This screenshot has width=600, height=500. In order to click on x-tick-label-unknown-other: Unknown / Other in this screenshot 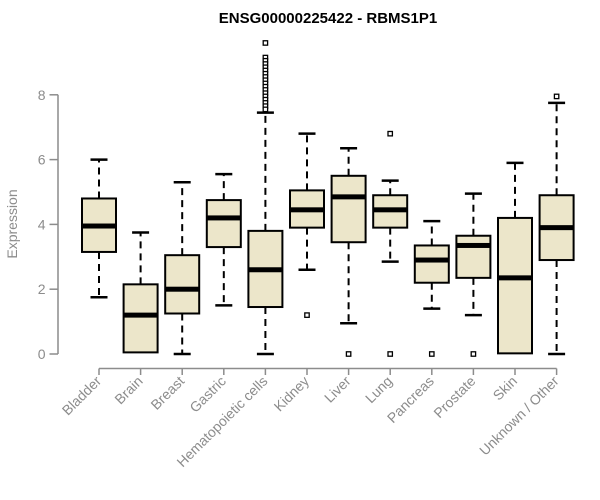, I will do `click(519, 416)`.